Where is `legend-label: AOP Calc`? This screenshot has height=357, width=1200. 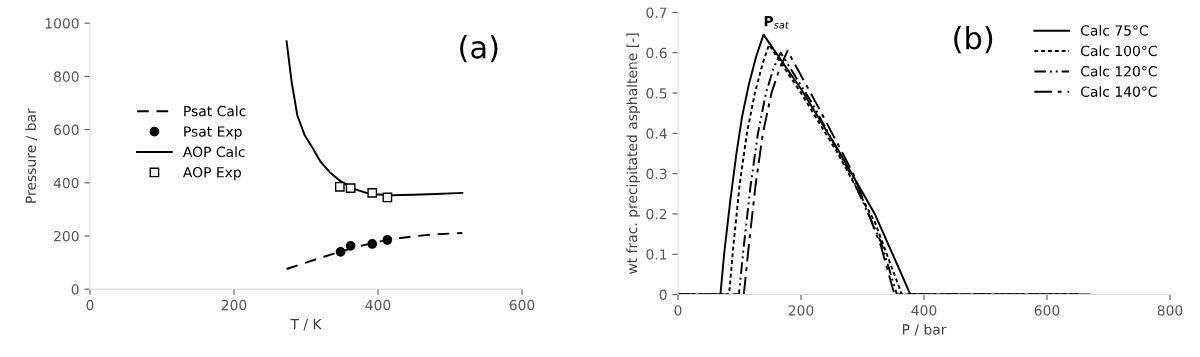
legend-label: AOP Calc is located at coordinates (214, 152).